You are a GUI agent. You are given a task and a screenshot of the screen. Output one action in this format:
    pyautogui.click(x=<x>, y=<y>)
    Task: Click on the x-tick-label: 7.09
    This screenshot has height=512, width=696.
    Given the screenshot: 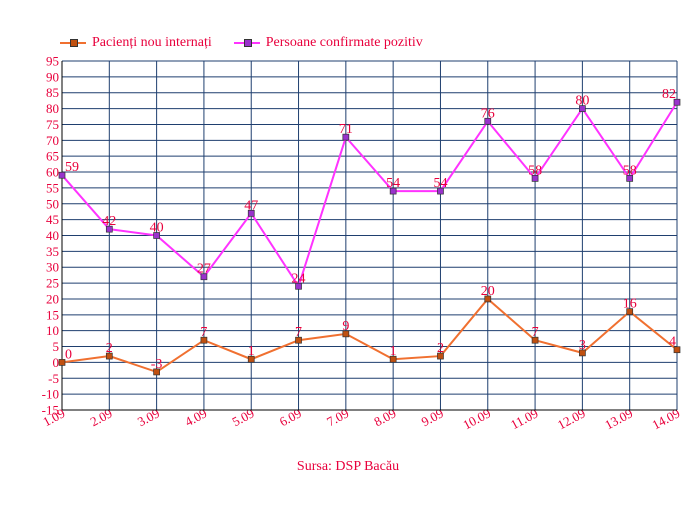 What is the action you would take?
    pyautogui.click(x=337, y=417)
    